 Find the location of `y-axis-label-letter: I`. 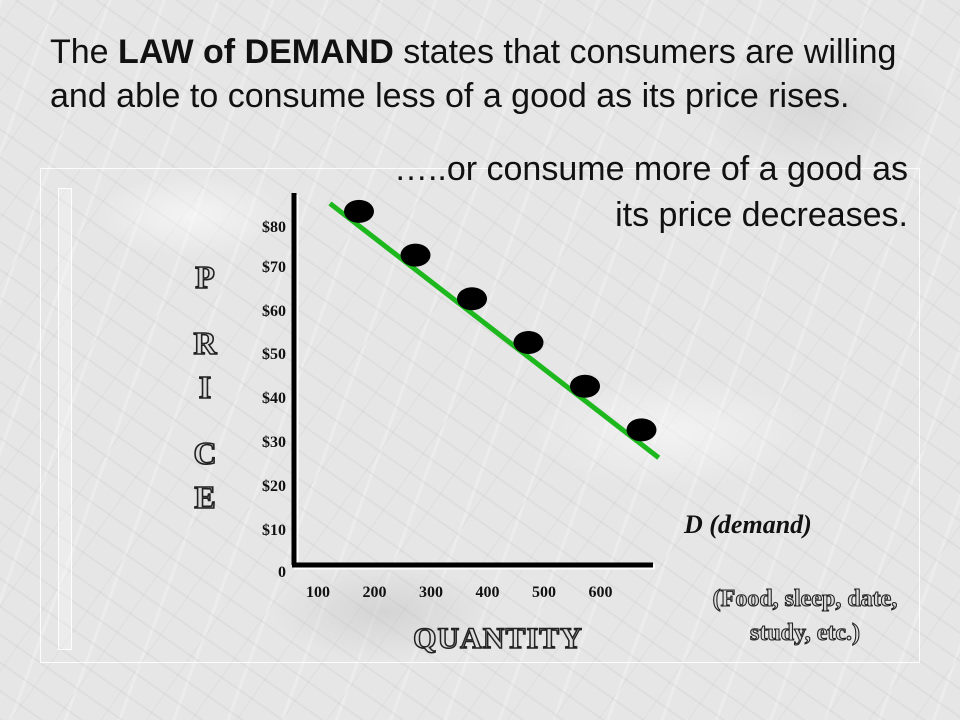

y-axis-label-letter: I is located at coordinates (205, 387).